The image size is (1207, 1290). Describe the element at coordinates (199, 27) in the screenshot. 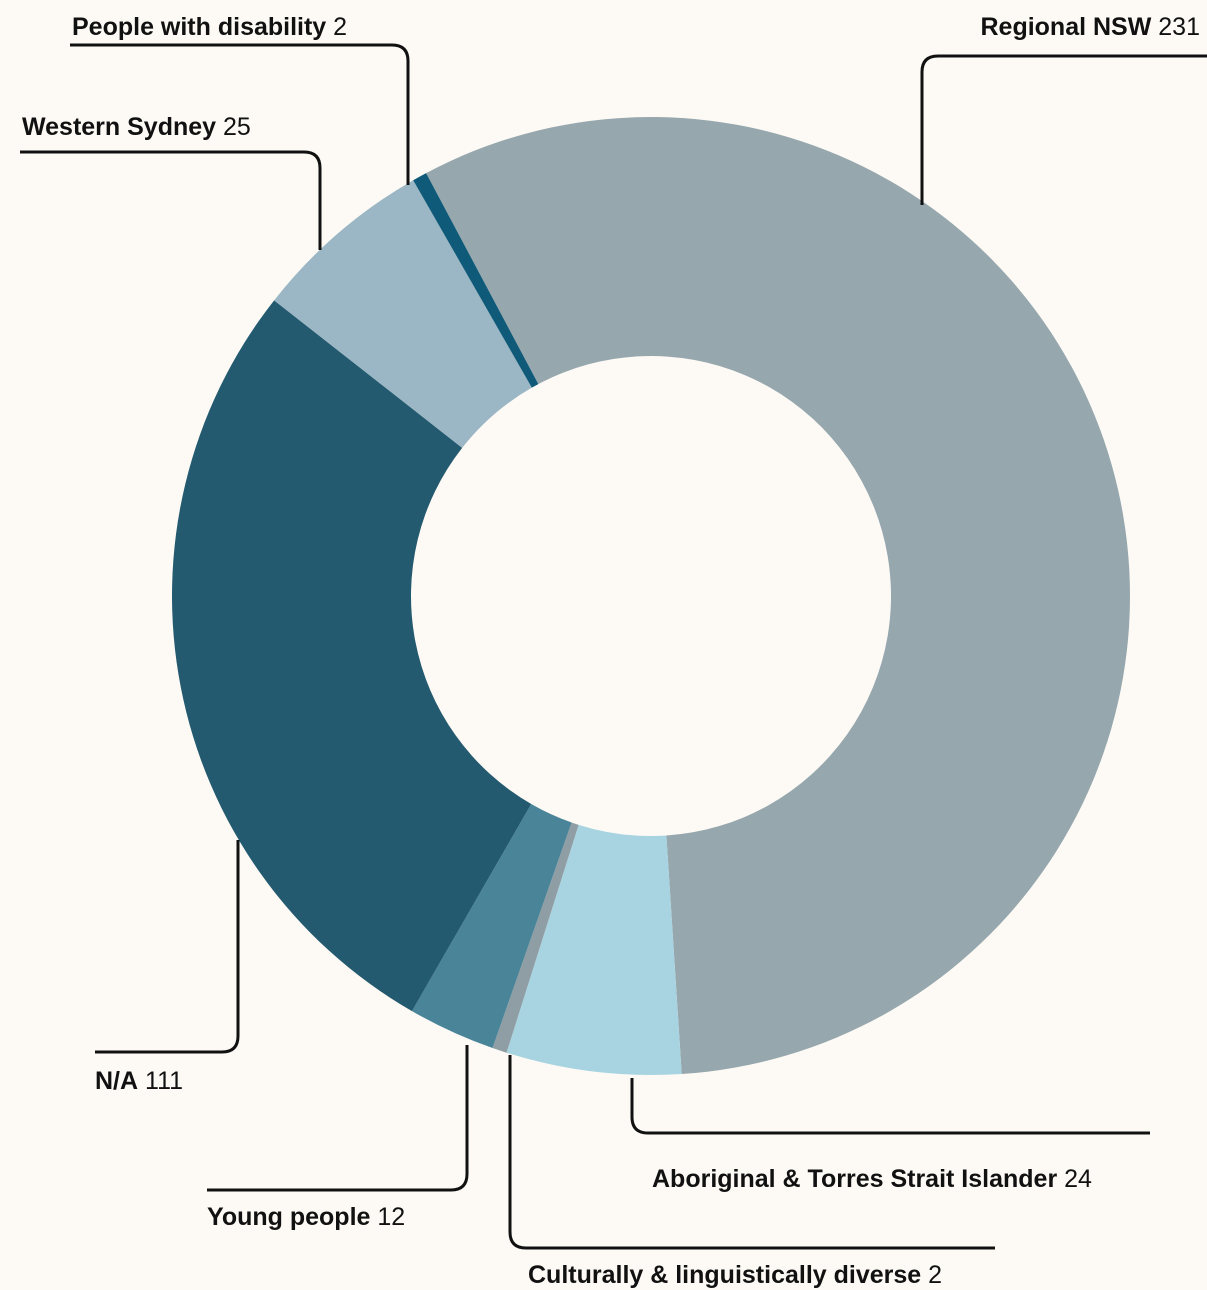

I see `category-name: People with disability` at that location.